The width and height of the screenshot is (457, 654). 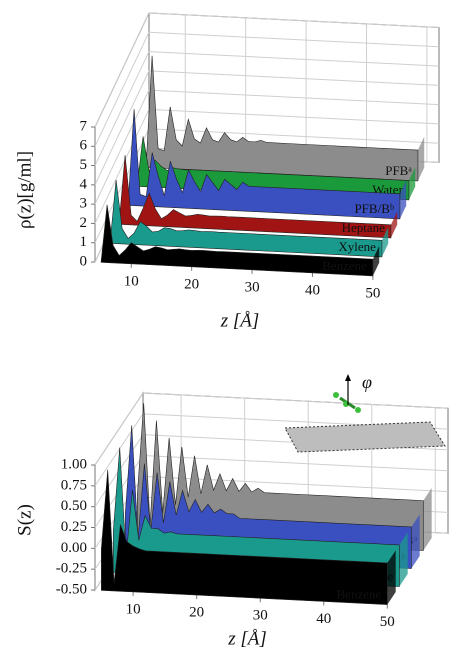 I want to click on series-label: Heptane, so click(x=364, y=227).